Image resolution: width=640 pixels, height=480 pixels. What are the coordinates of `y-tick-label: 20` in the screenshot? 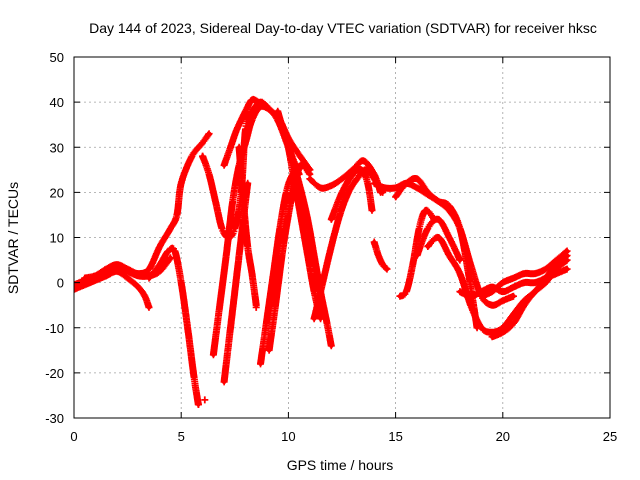 It's located at (57, 192).